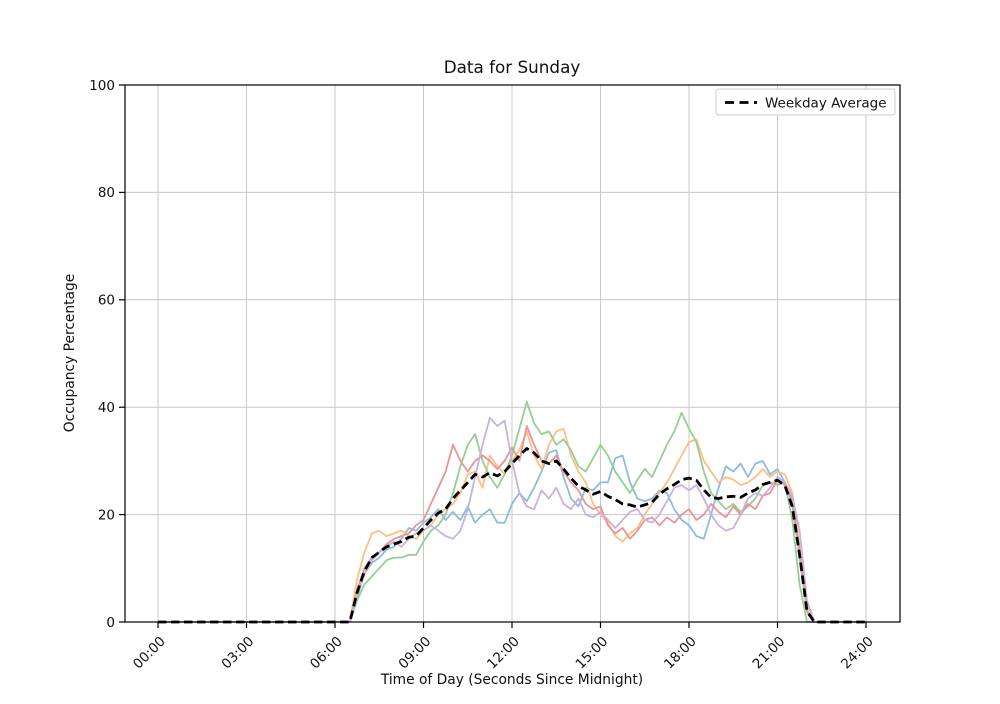 This screenshot has height=704, width=1000. What do you see at coordinates (511, 680) in the screenshot?
I see `x-axis-label: Time of Day (Seconds Since Midnight)` at bounding box center [511, 680].